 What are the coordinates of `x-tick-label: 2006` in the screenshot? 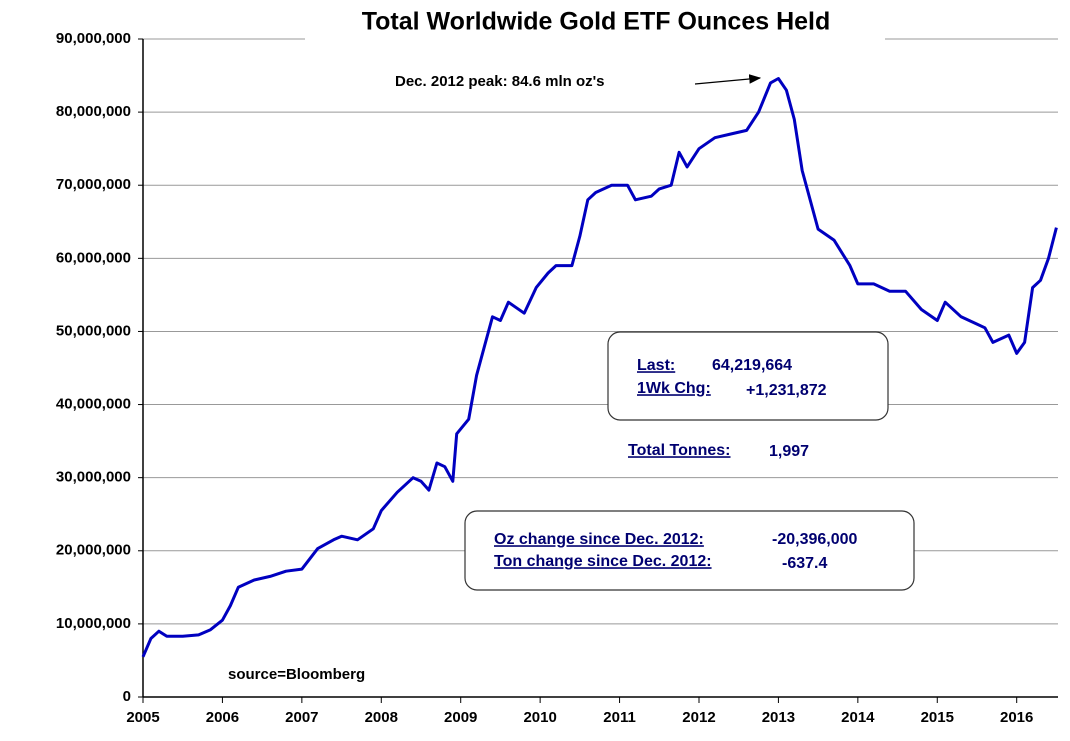 It's located at (222, 717).